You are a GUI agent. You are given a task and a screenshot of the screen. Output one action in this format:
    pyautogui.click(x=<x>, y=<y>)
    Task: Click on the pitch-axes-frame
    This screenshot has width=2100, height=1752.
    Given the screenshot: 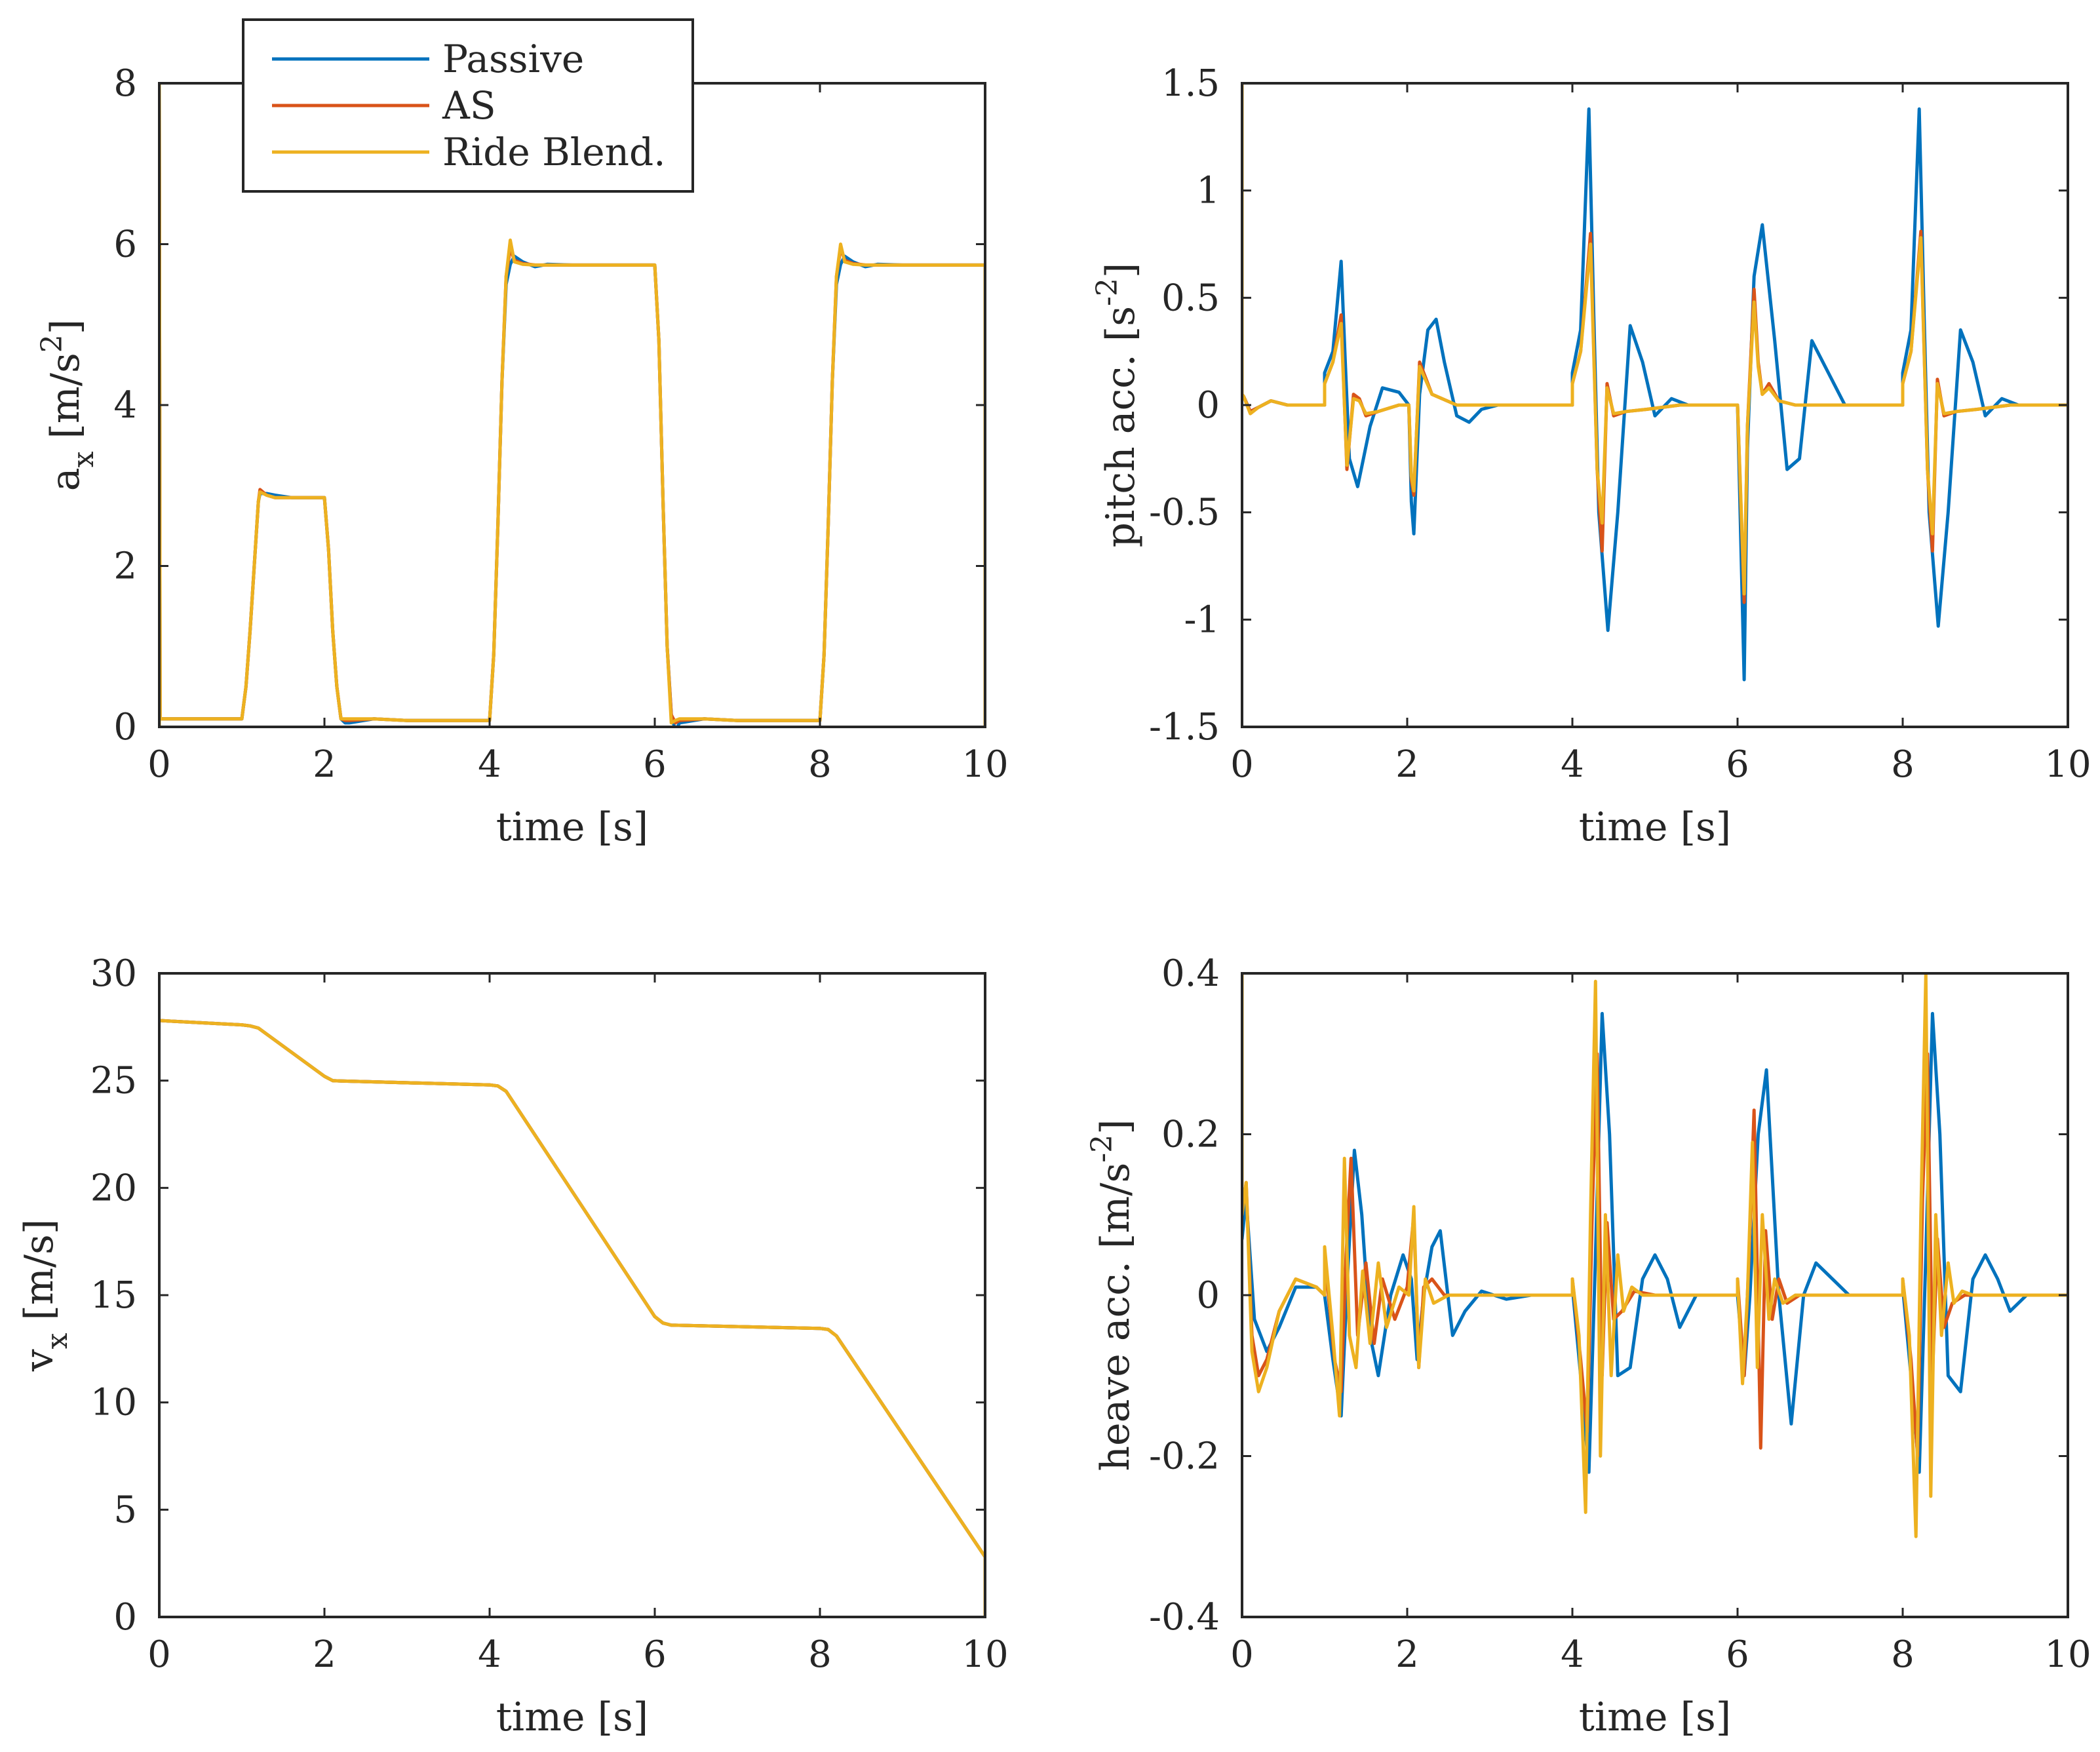 What is the action you would take?
    pyautogui.click(x=1655, y=405)
    